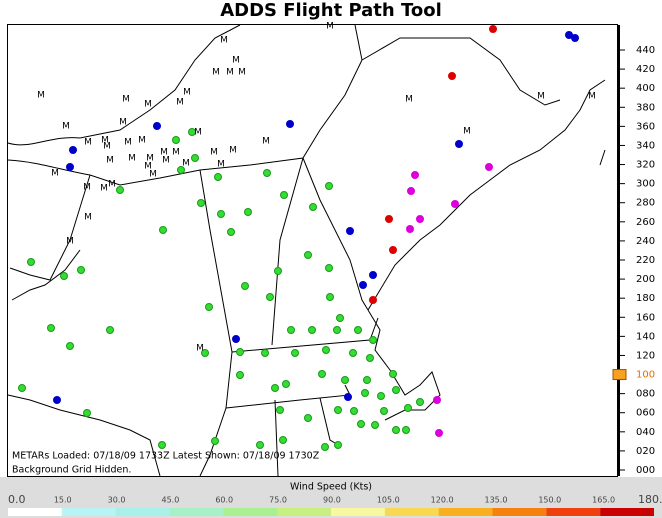 The image size is (662, 518). What do you see at coordinates (645, 145) in the screenshot?
I see `altitude-label: 340` at bounding box center [645, 145].